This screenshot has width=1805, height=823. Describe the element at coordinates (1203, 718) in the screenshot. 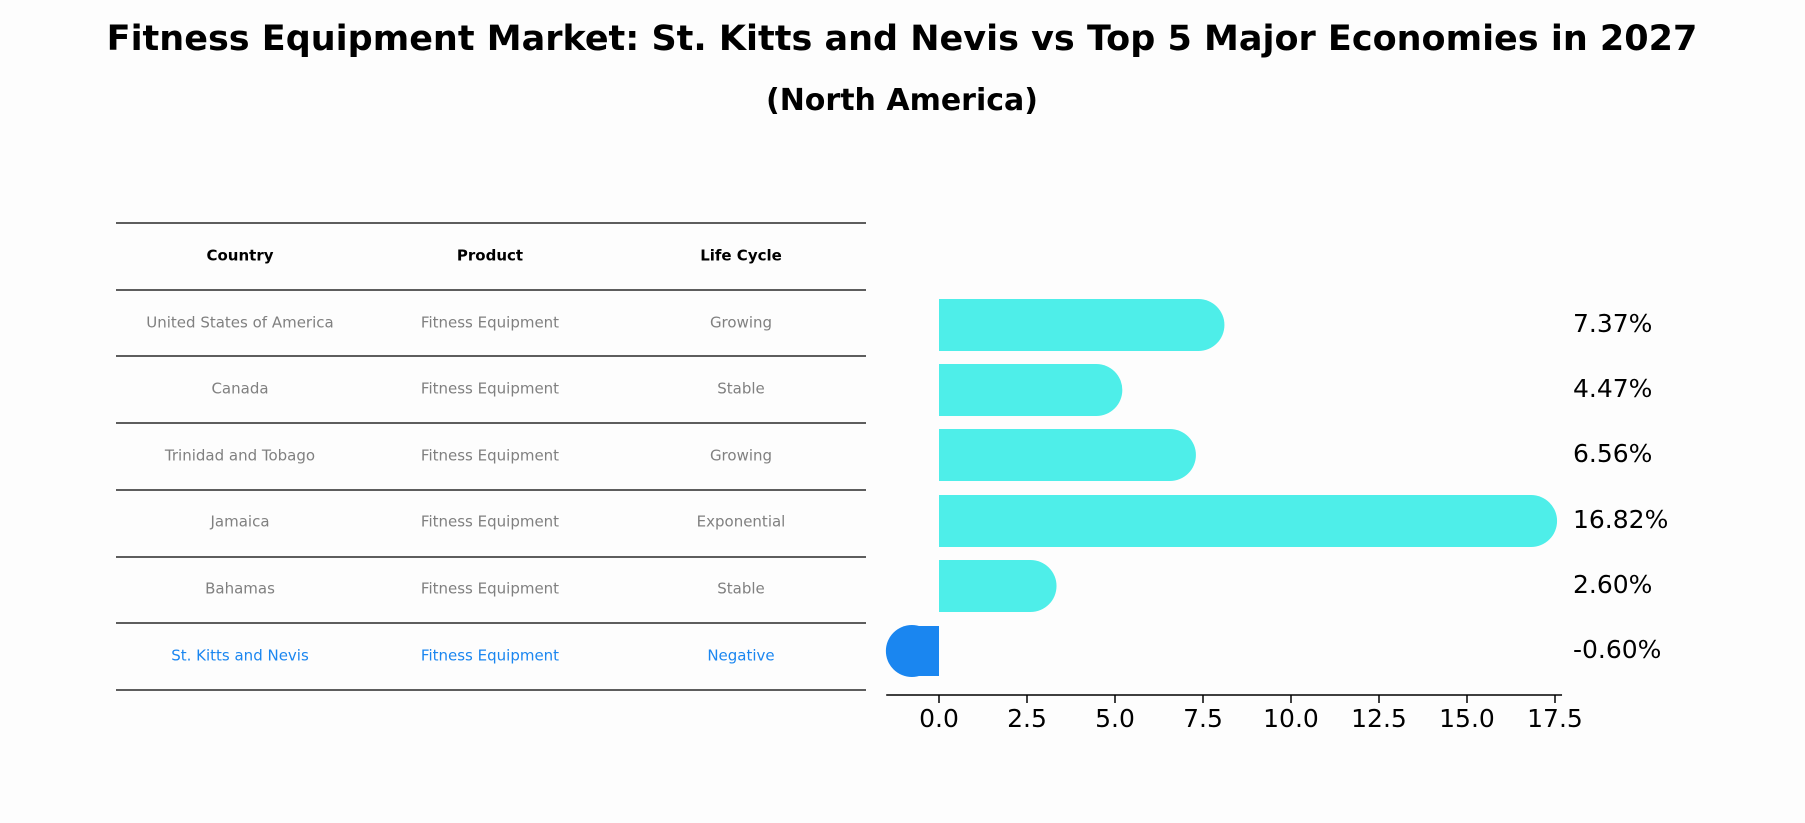

I see `x-tick-label: 7.5` at that location.